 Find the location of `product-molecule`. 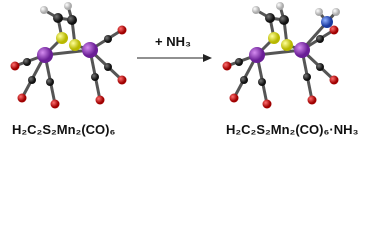

product-molecule is located at coordinates (280, 55).